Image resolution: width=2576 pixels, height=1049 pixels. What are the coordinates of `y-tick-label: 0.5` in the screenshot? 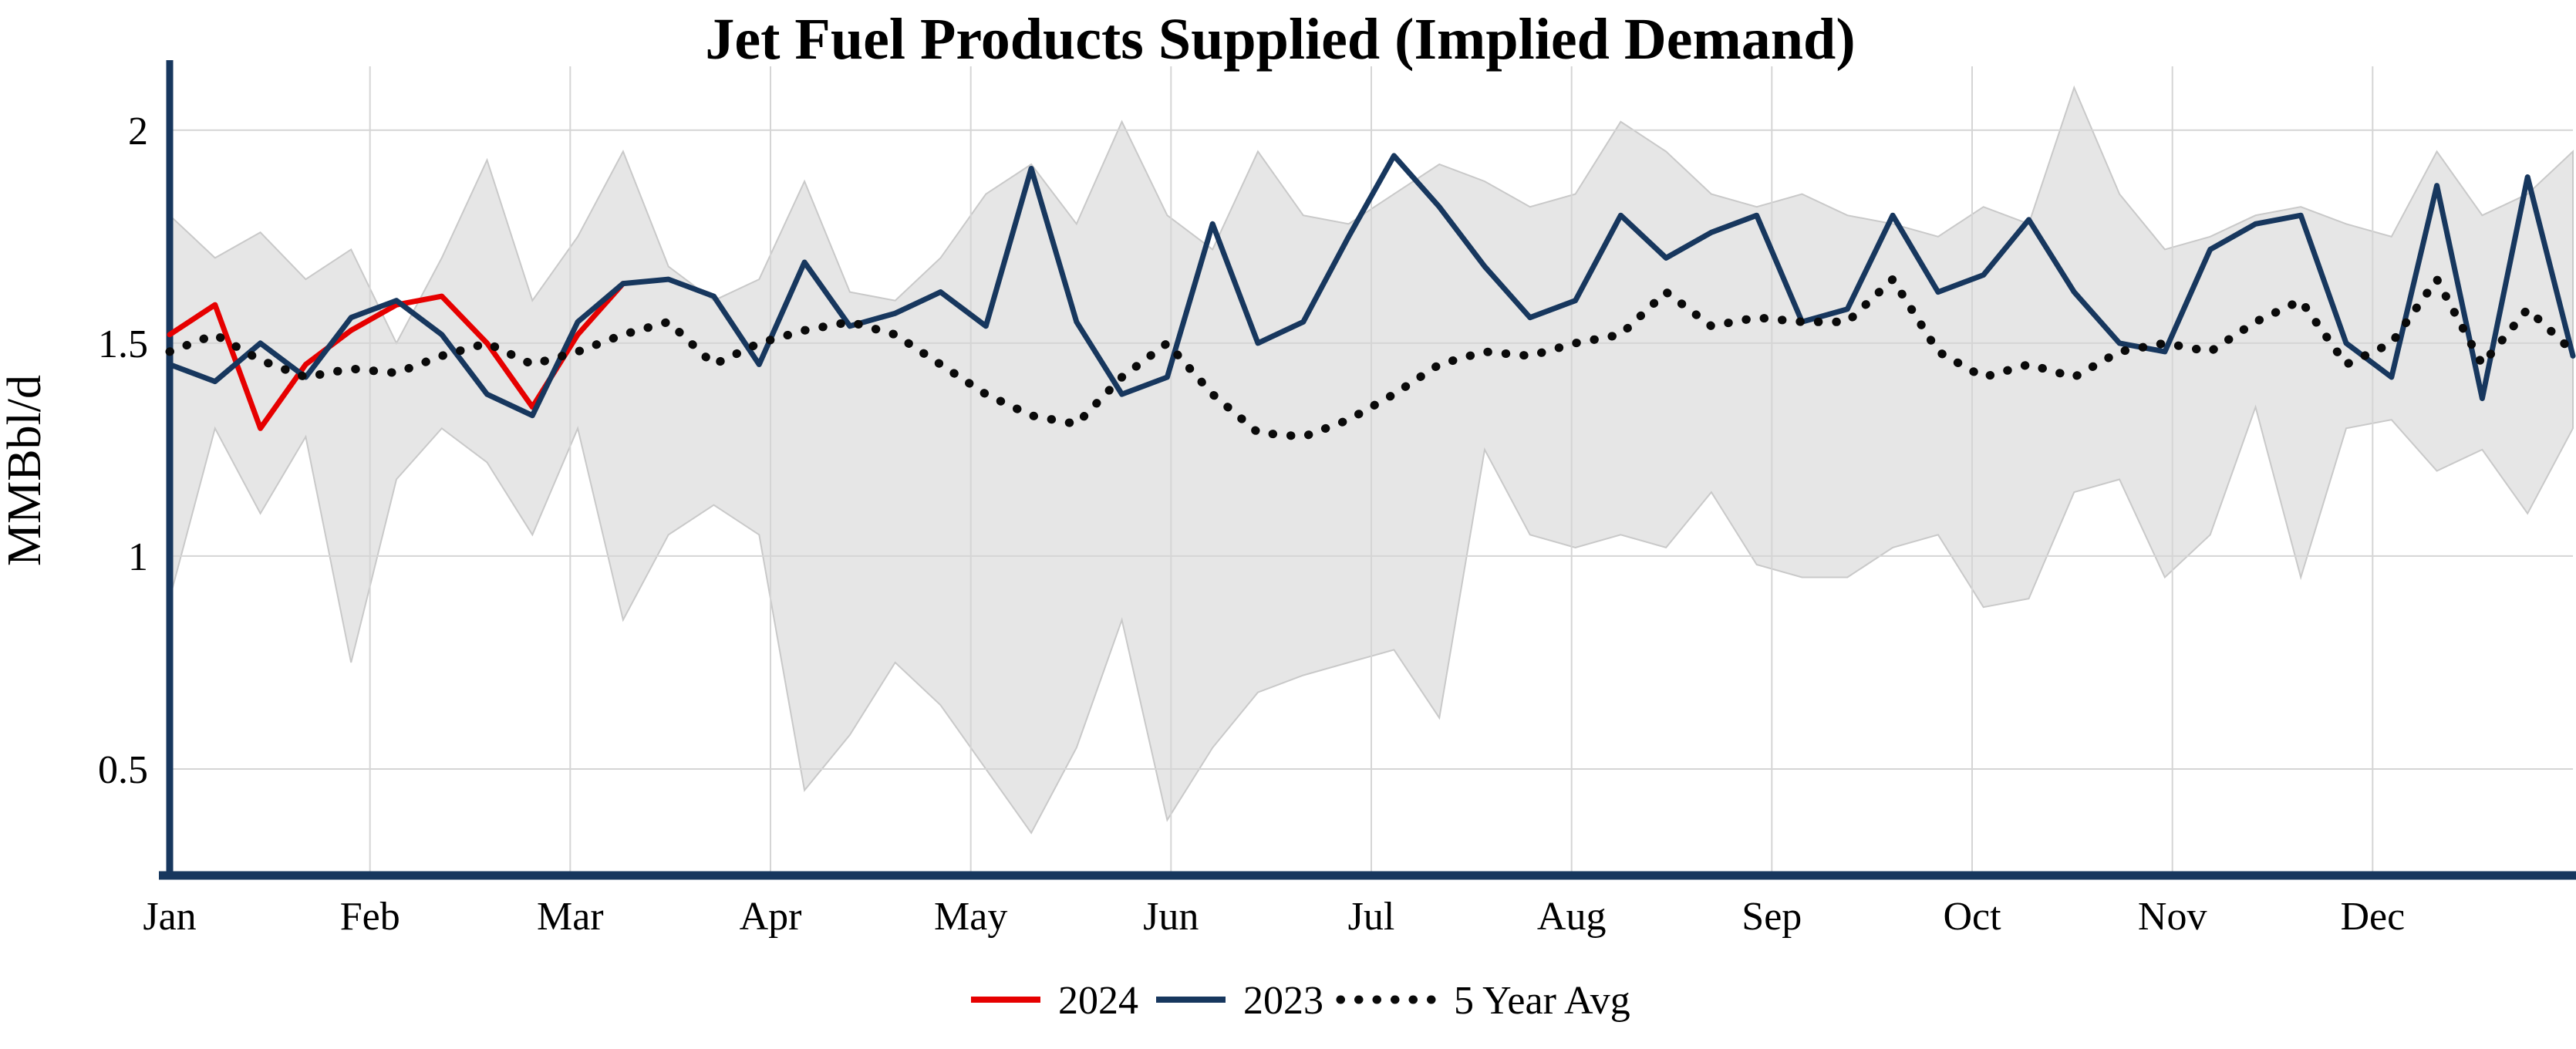 It's located at (123, 770).